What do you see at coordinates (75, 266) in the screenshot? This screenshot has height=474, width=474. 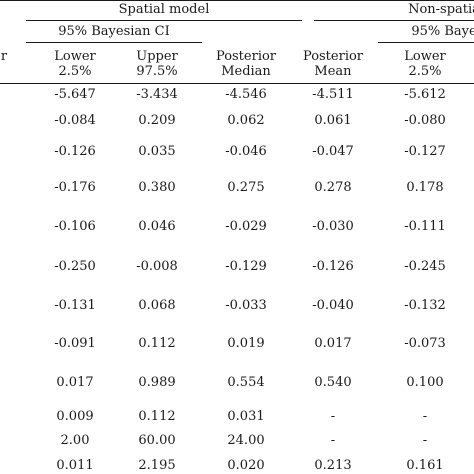 I see `cell-lower-spatial: -0.250` at bounding box center [75, 266].